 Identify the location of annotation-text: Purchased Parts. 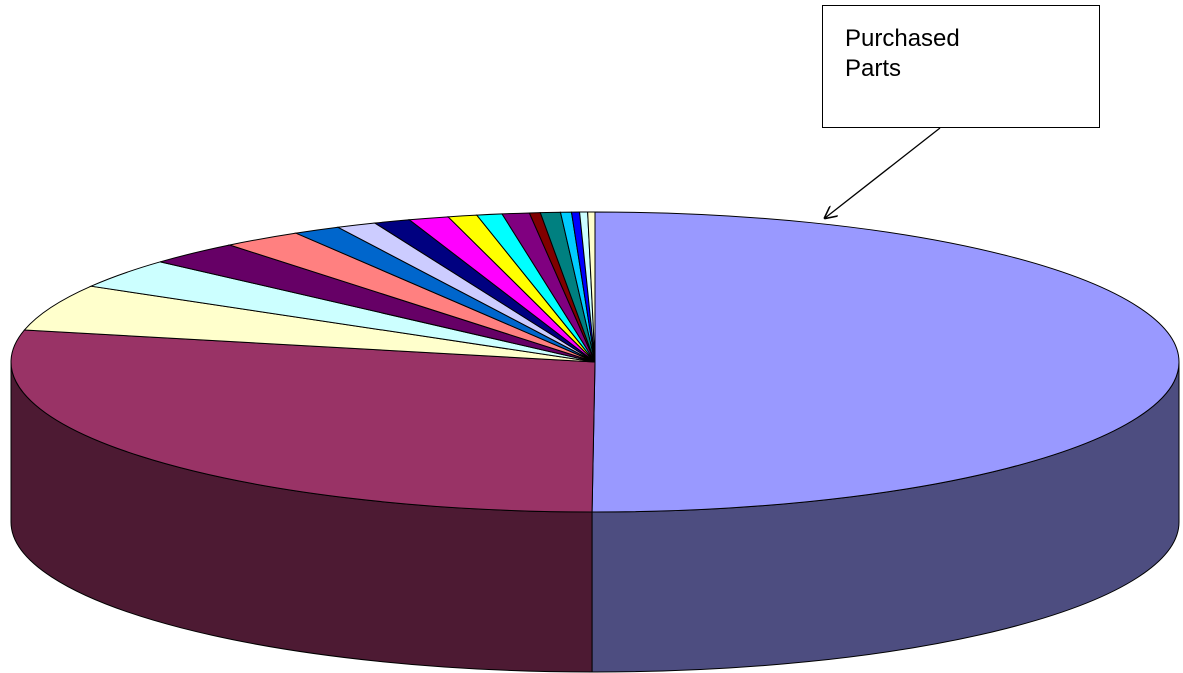
(902, 53).